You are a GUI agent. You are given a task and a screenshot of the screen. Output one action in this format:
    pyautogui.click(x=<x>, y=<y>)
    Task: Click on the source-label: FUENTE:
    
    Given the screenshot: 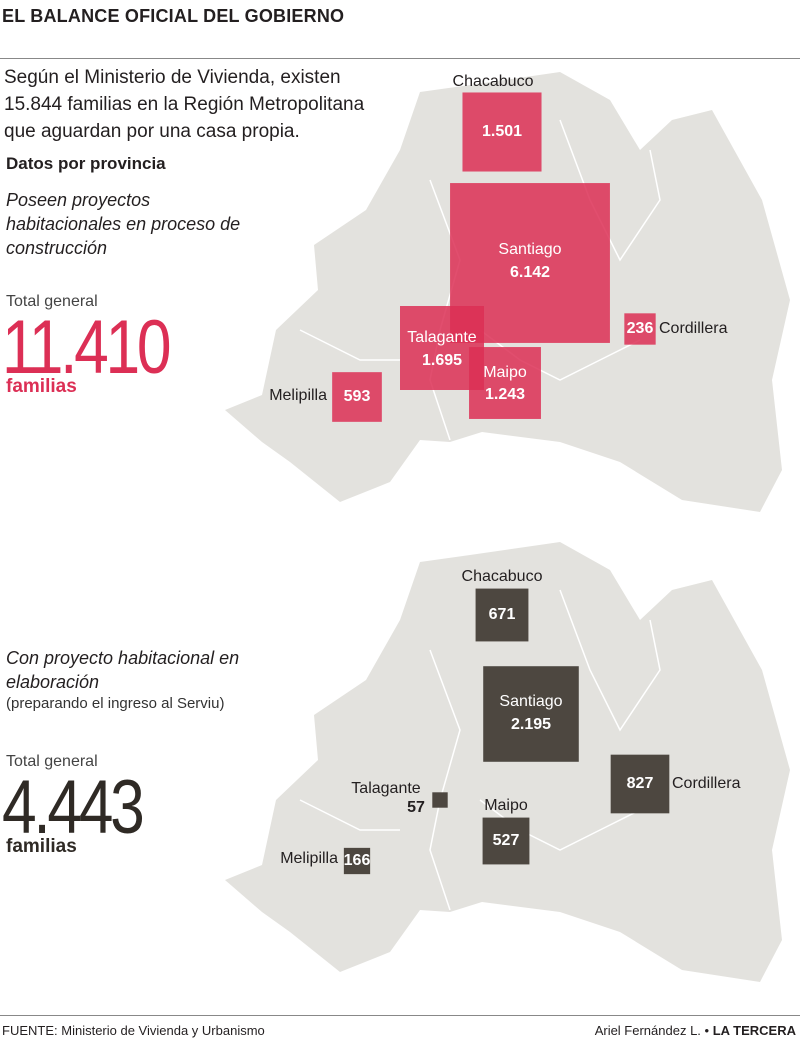 What is the action you would take?
    pyautogui.click(x=30, y=1030)
    